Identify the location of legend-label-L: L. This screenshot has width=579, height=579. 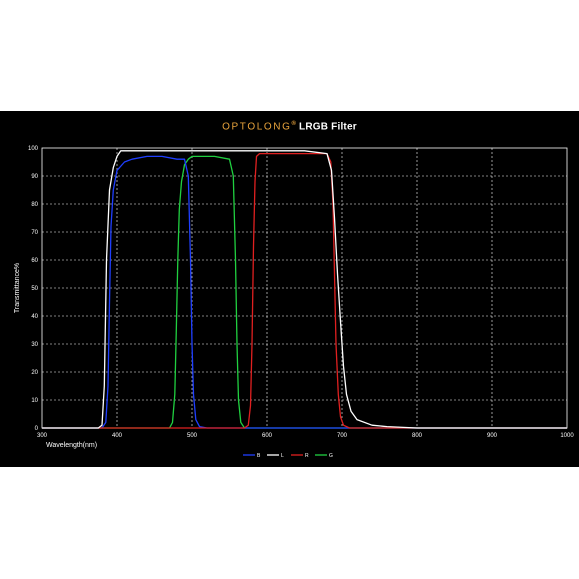
(282, 456).